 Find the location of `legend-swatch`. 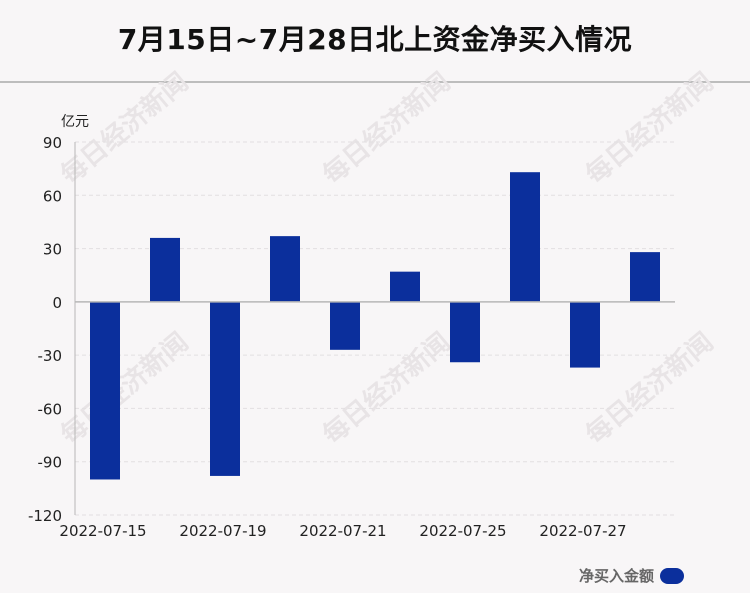

legend-swatch is located at coordinates (672, 575).